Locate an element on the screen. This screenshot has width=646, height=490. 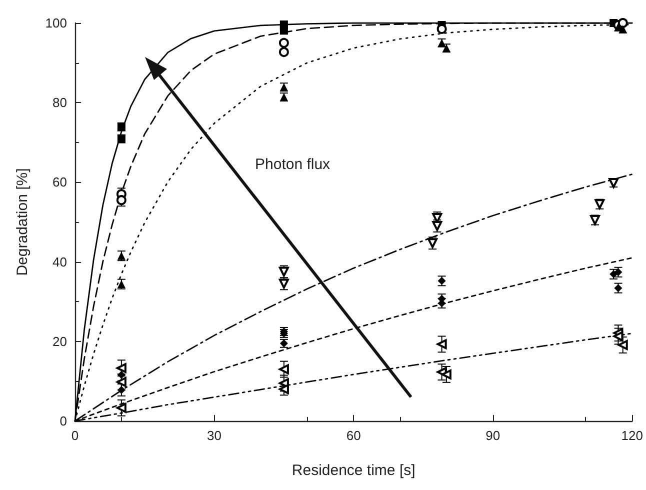
y-tick-label: 60 is located at coordinates (59, 182).